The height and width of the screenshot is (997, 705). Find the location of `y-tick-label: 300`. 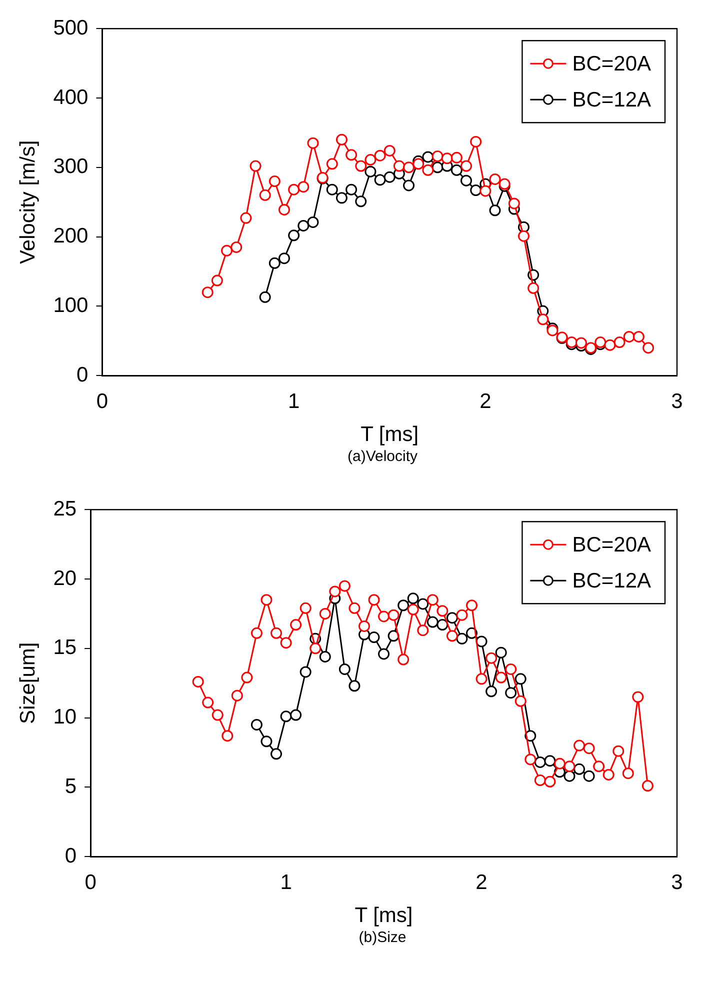

y-tick-label: 300 is located at coordinates (70, 166).